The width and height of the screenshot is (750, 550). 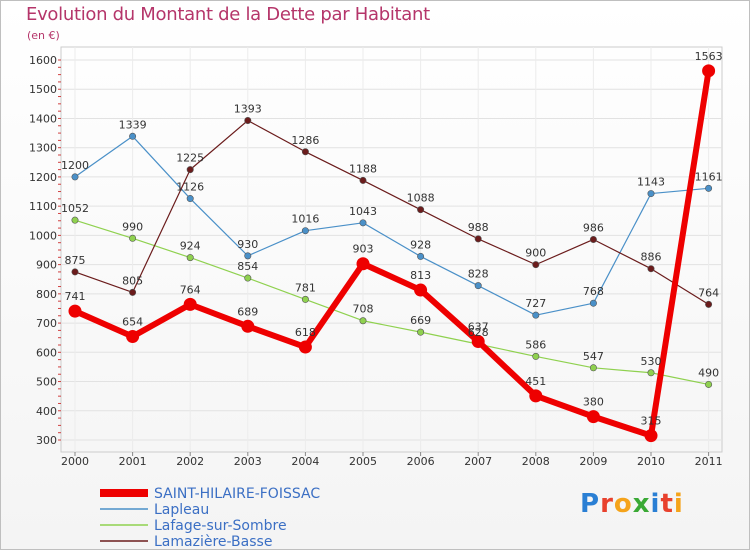 What do you see at coordinates (708, 292) in the screenshot?
I see `data-label: 764` at bounding box center [708, 292].